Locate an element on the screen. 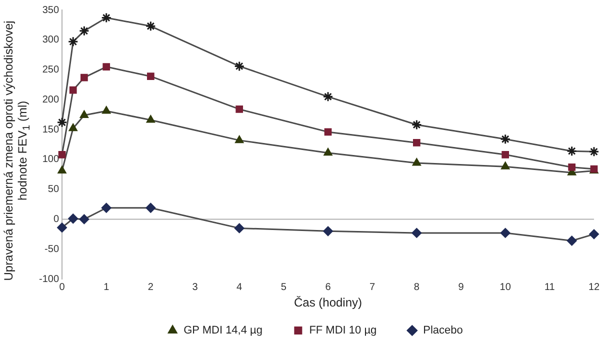  y-tick-label: 300 is located at coordinates (51, 40).